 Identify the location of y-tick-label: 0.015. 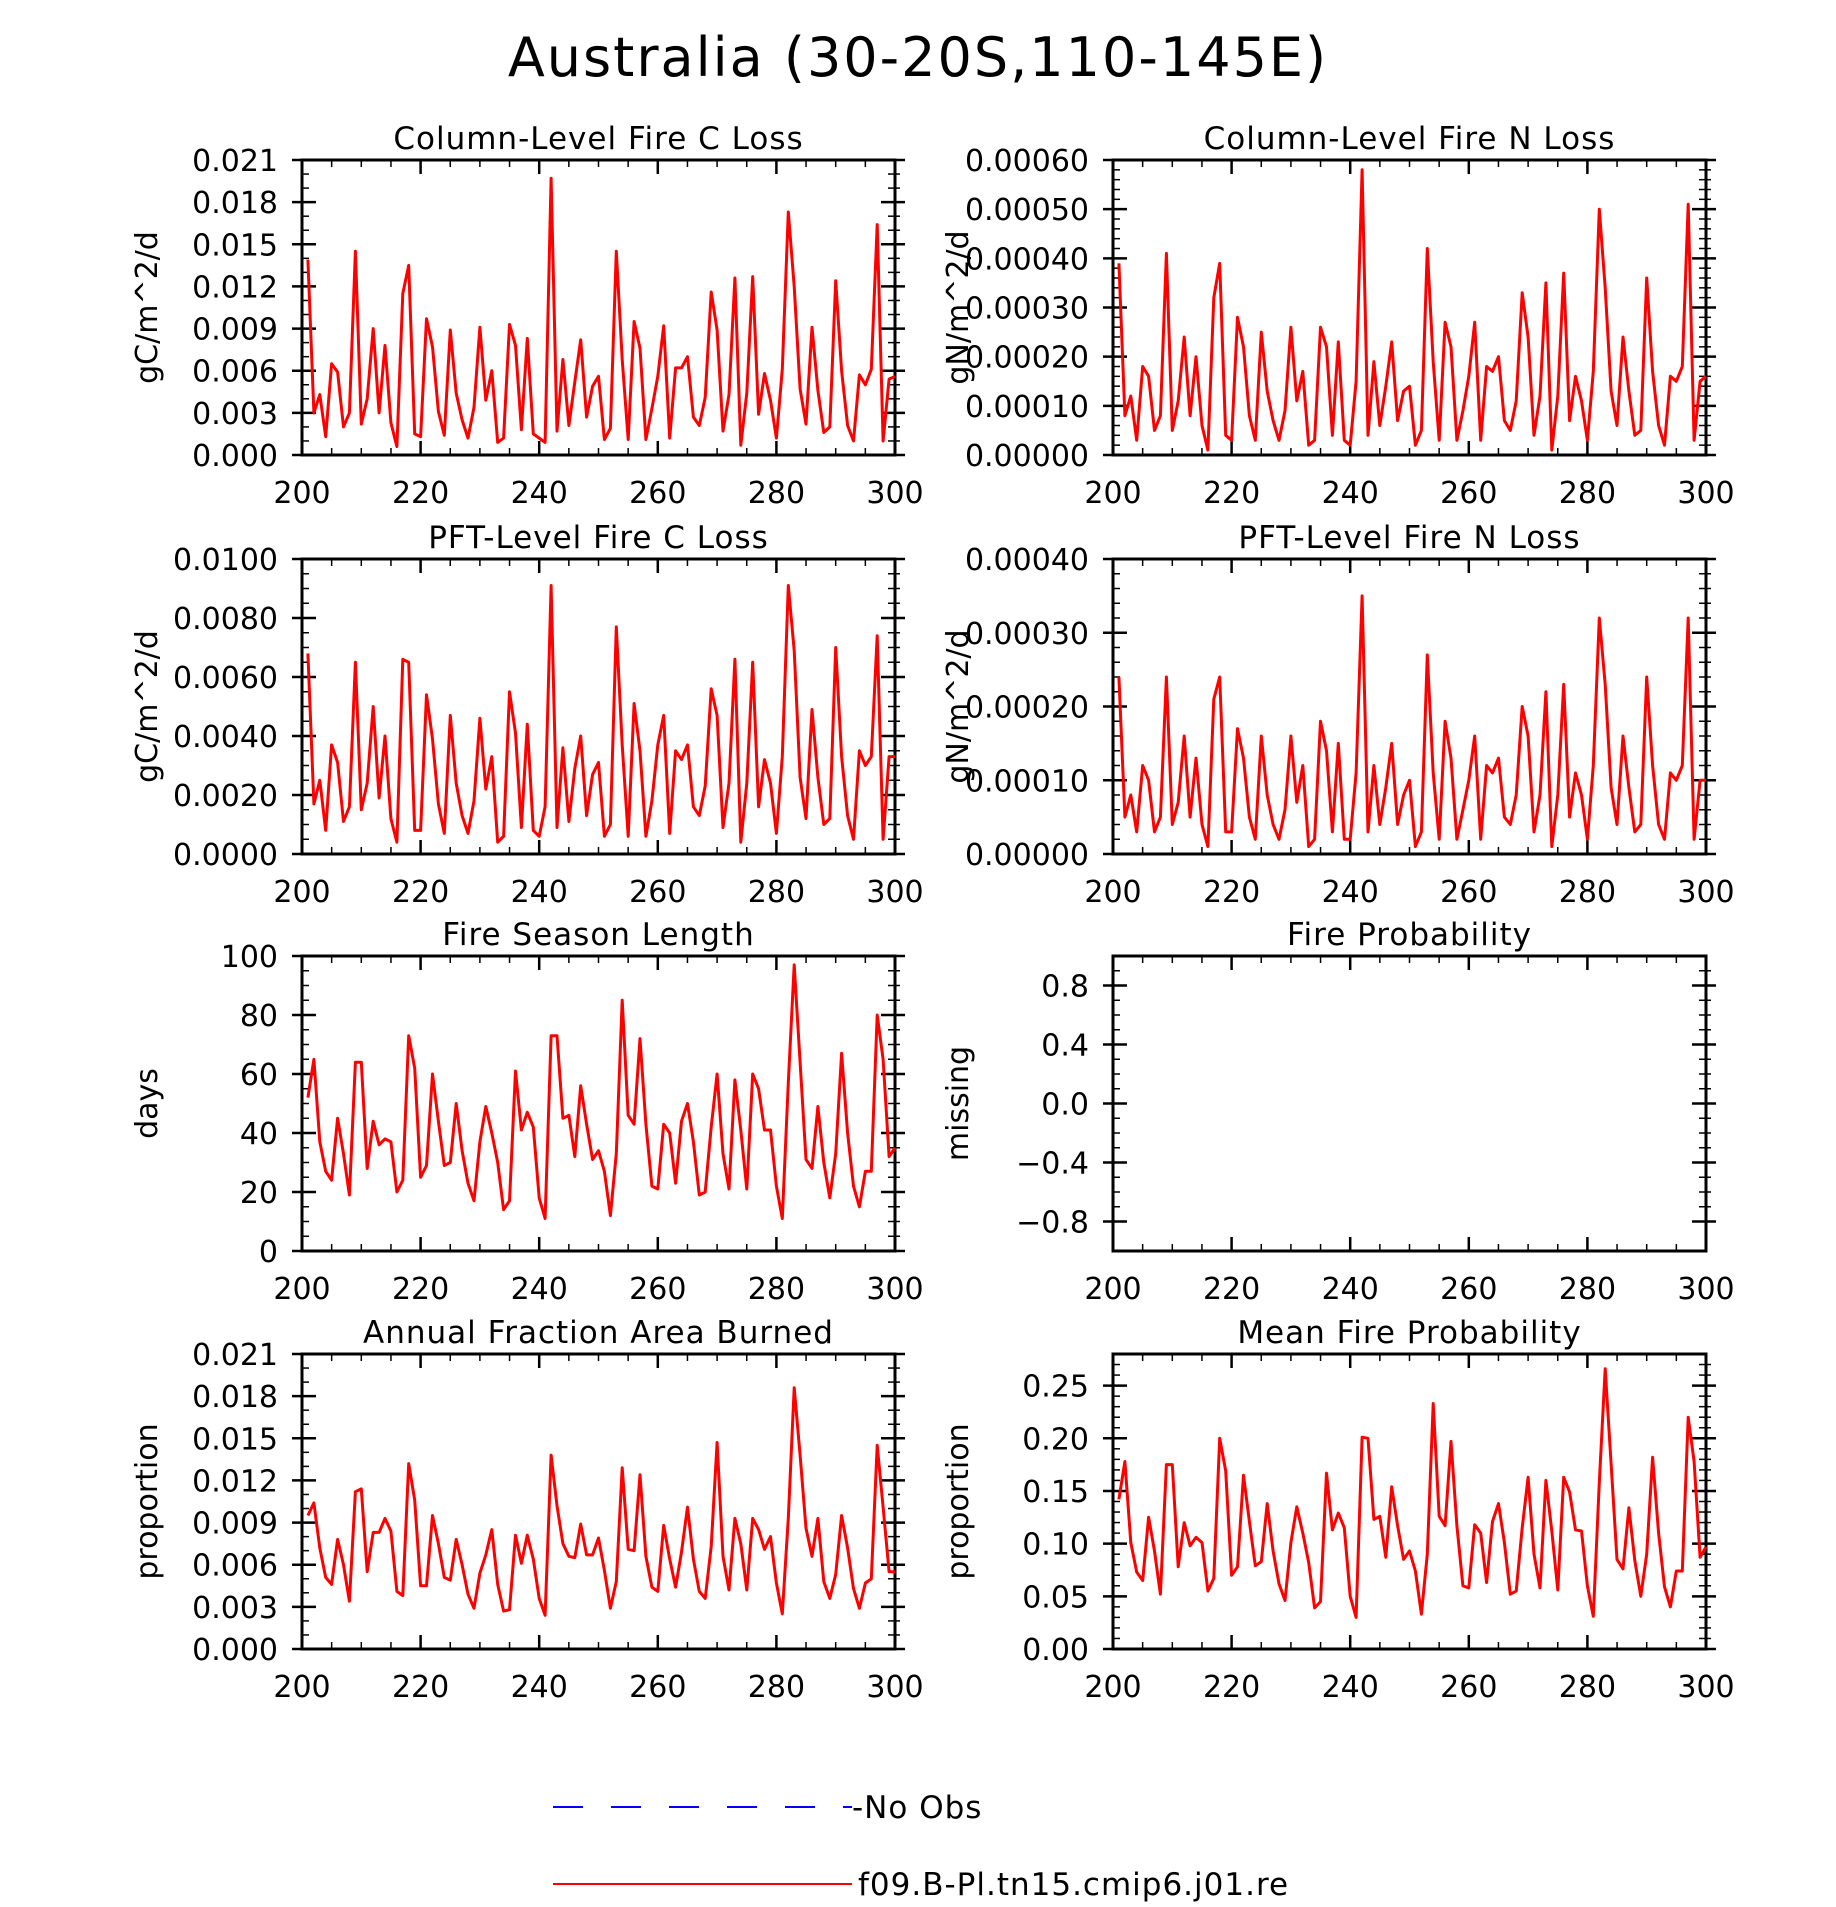
(235, 1439).